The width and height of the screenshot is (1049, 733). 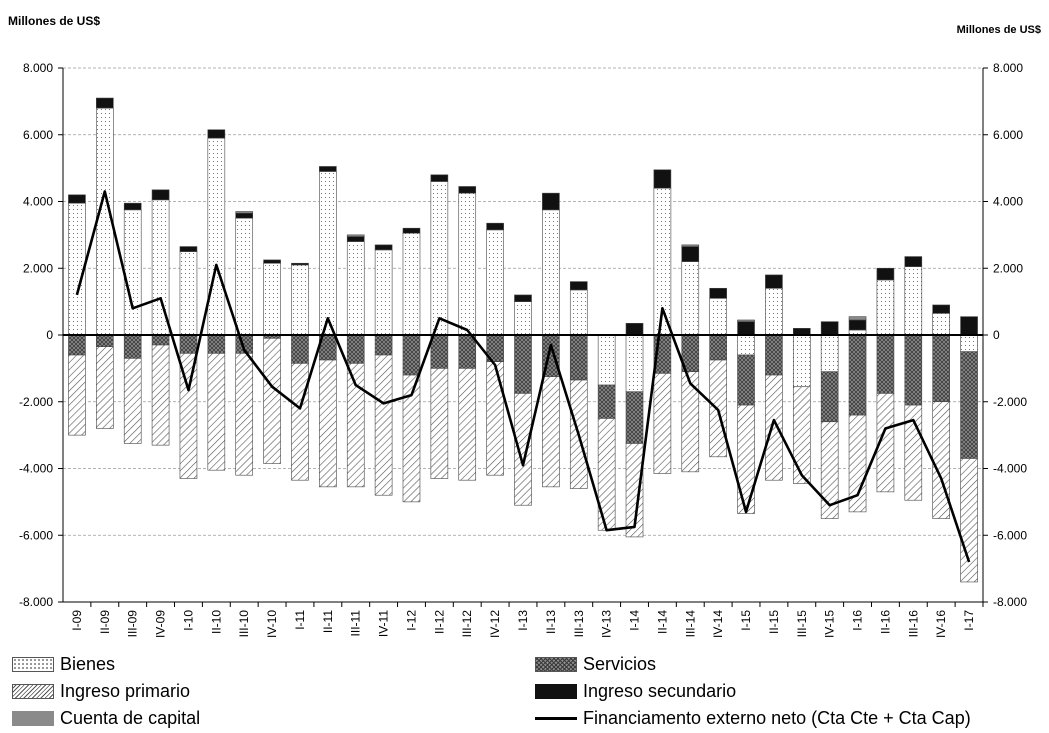 I want to click on legend-swatch-servicios, so click(x=556, y=664).